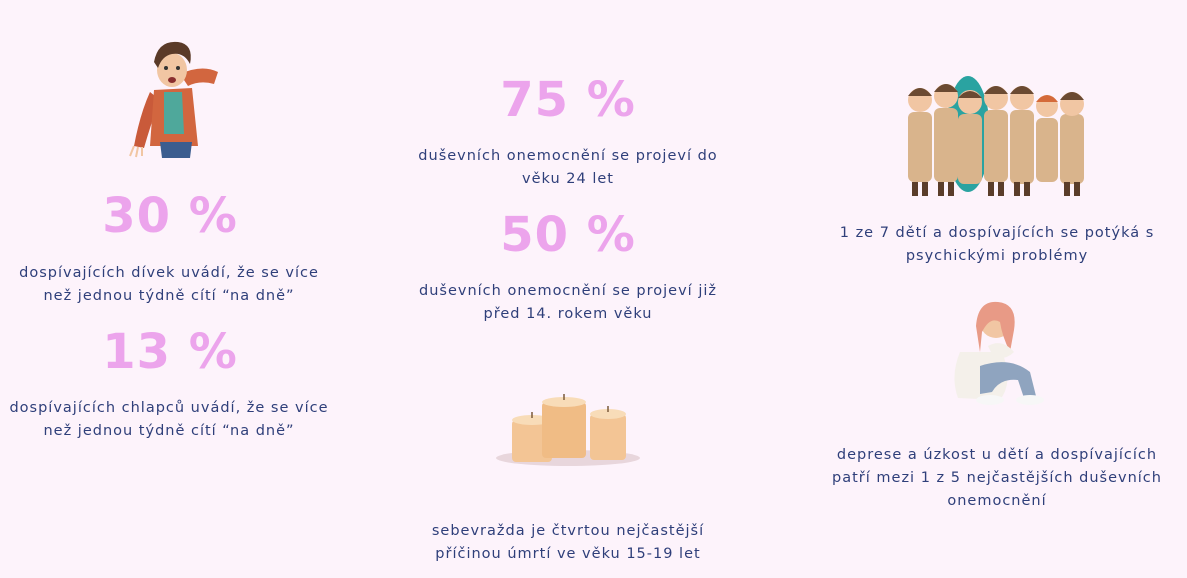 The image size is (1187, 578). What do you see at coordinates (170, 352) in the screenshot?
I see `stat-boys-value: 13 %` at bounding box center [170, 352].